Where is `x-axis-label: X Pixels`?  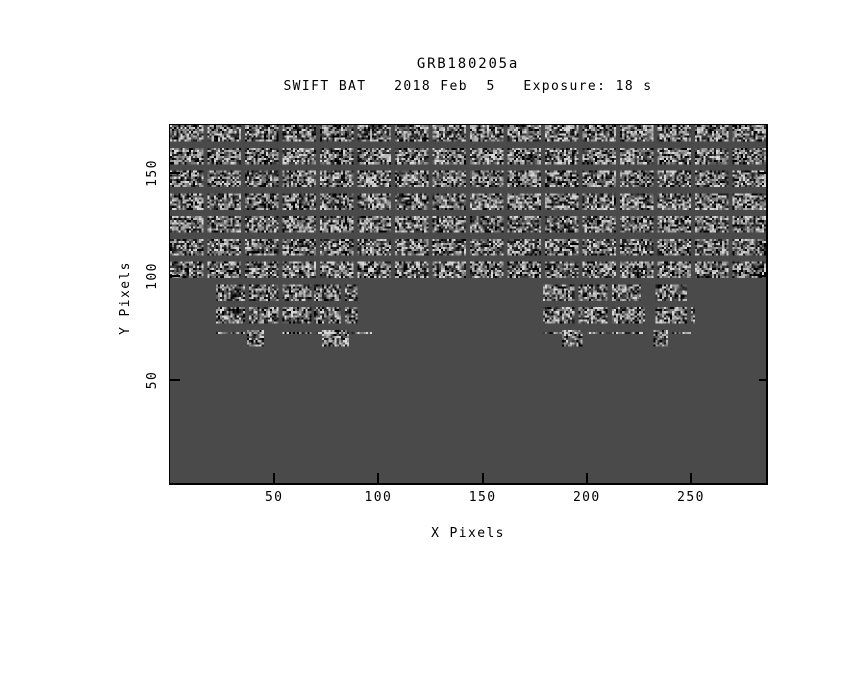
x-axis-label: X Pixels is located at coordinates (468, 533).